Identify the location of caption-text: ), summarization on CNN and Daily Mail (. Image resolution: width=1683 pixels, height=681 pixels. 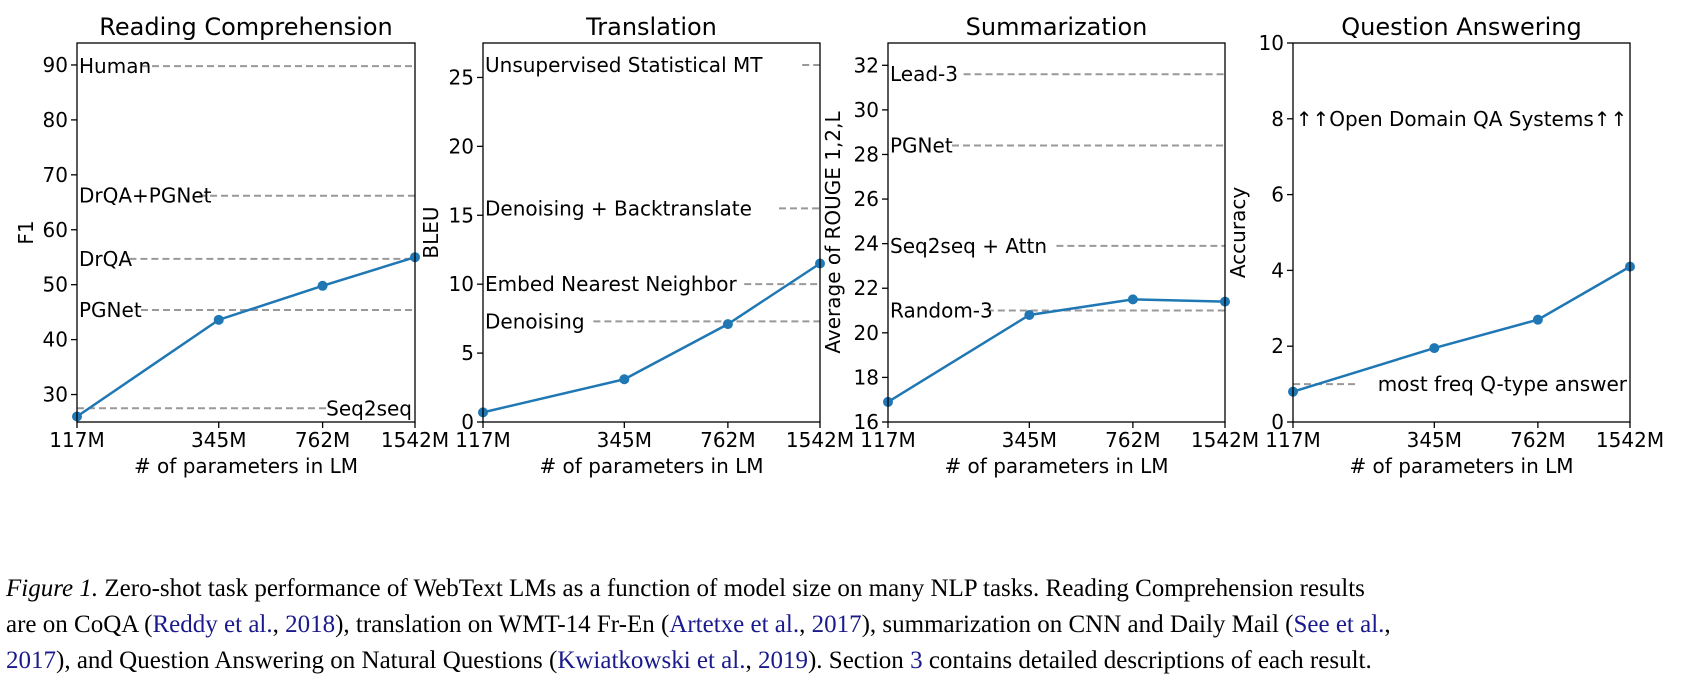
(1077, 624).